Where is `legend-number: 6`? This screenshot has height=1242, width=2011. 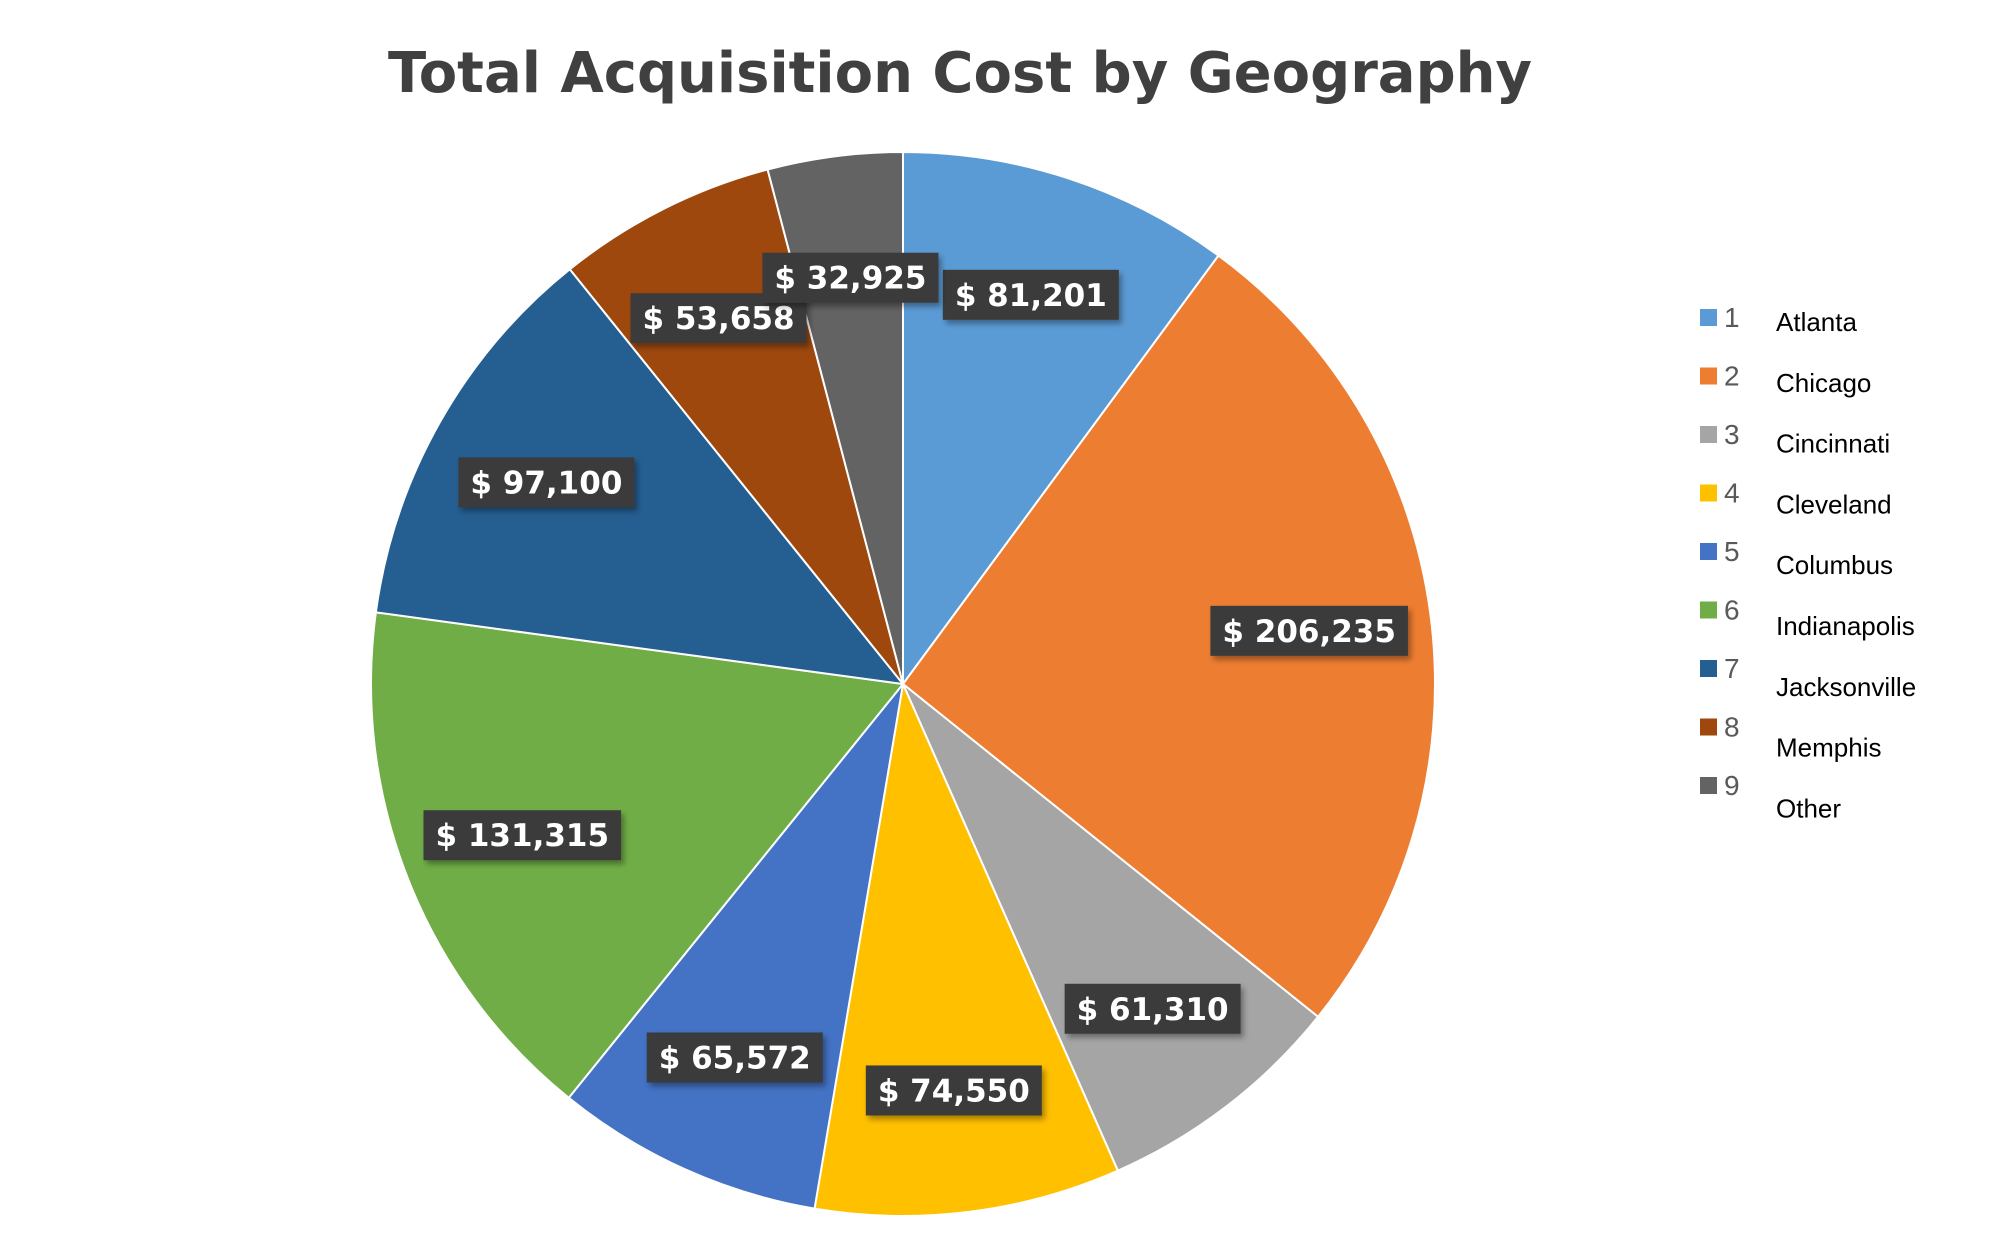 legend-number: 6 is located at coordinates (1732, 610).